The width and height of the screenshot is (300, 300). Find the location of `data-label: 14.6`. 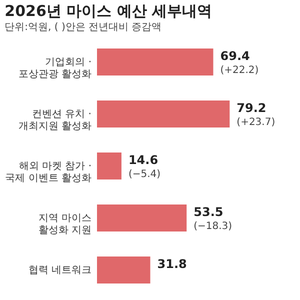

data-label: 14.6 is located at coordinates (143, 160).